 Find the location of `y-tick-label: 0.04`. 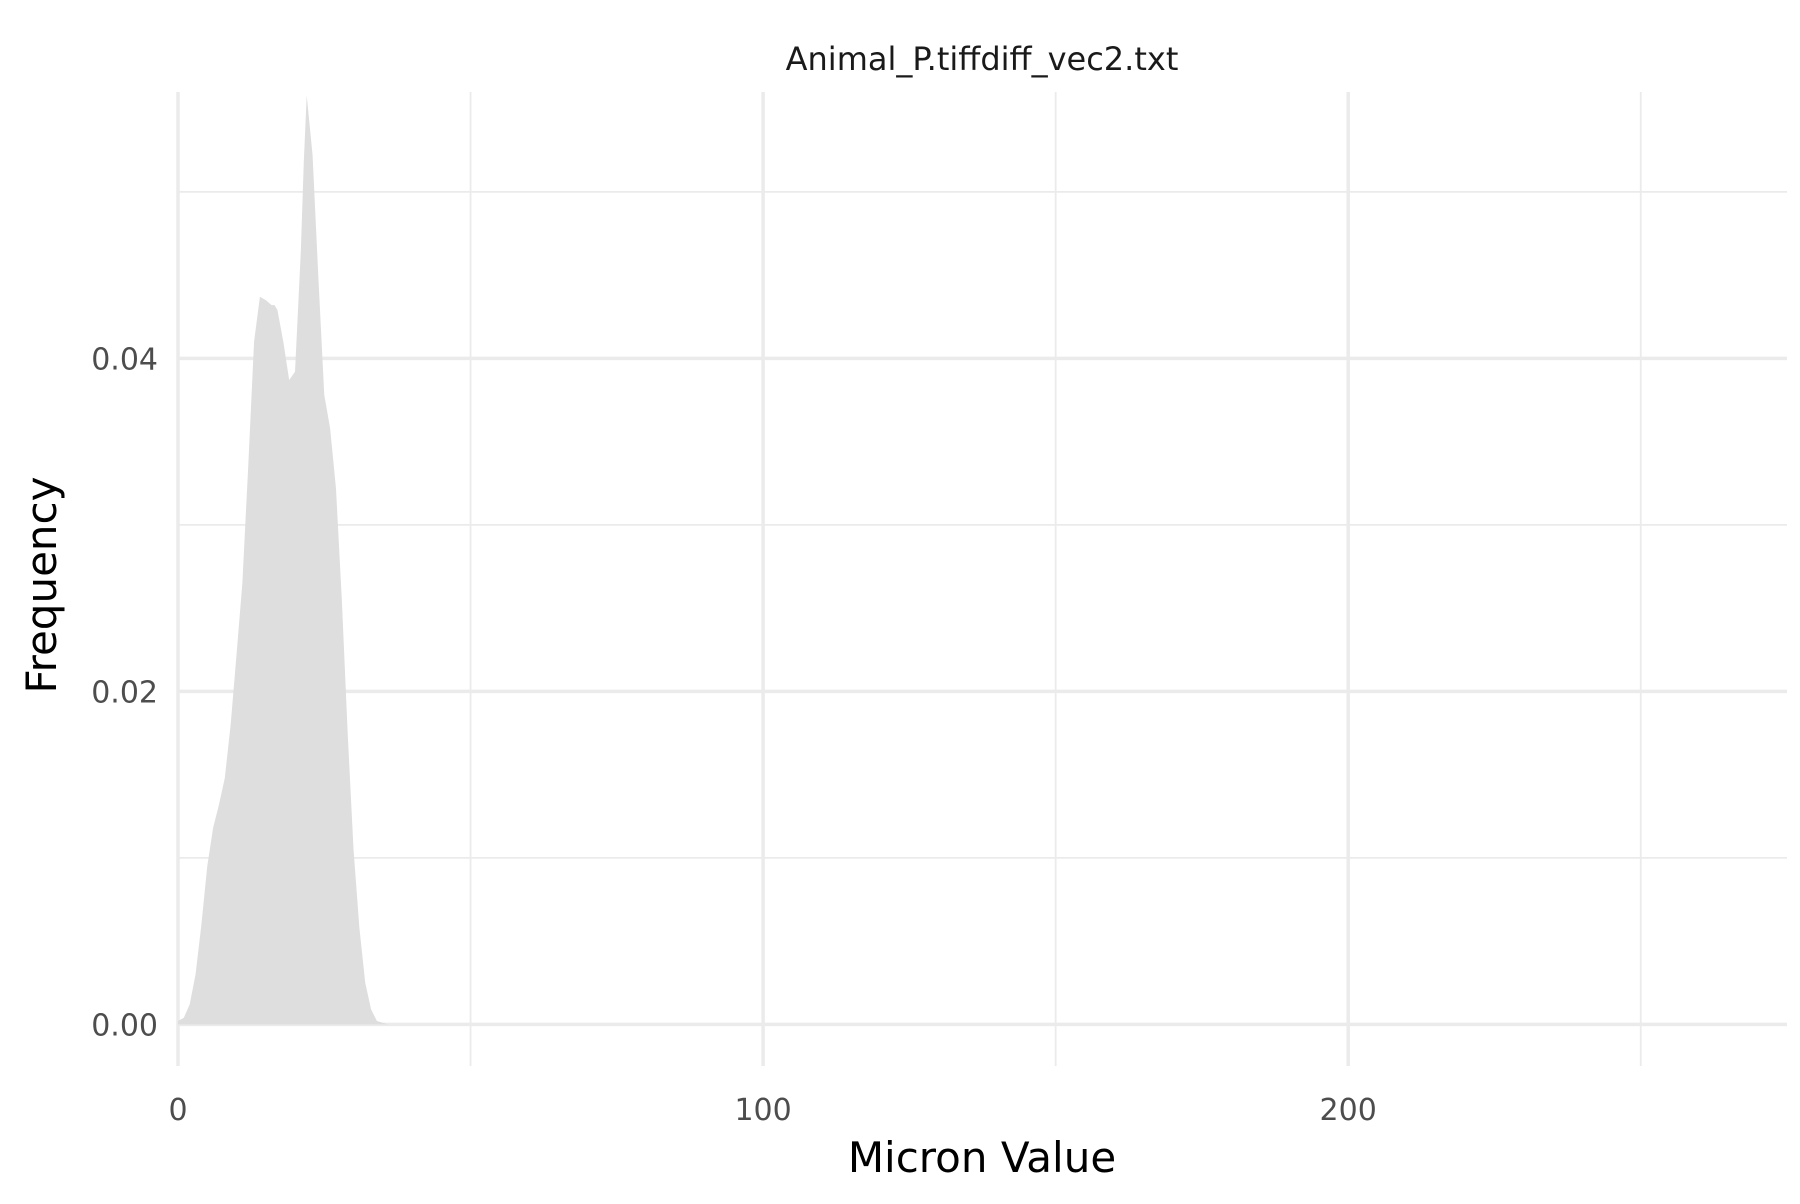

y-tick-label: 0.04 is located at coordinates (124, 359).